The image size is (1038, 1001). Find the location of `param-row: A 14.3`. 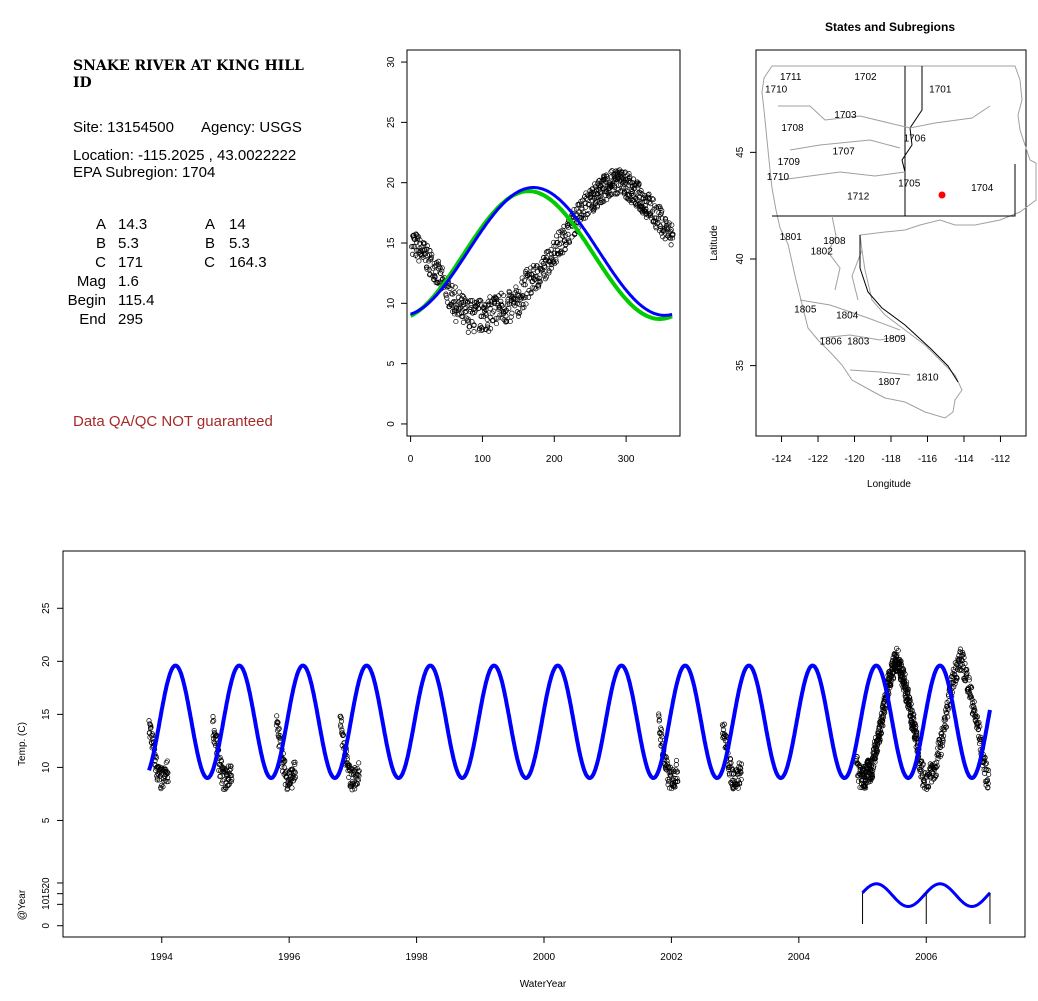

param-row: A 14.3 is located at coordinates (100, 224).